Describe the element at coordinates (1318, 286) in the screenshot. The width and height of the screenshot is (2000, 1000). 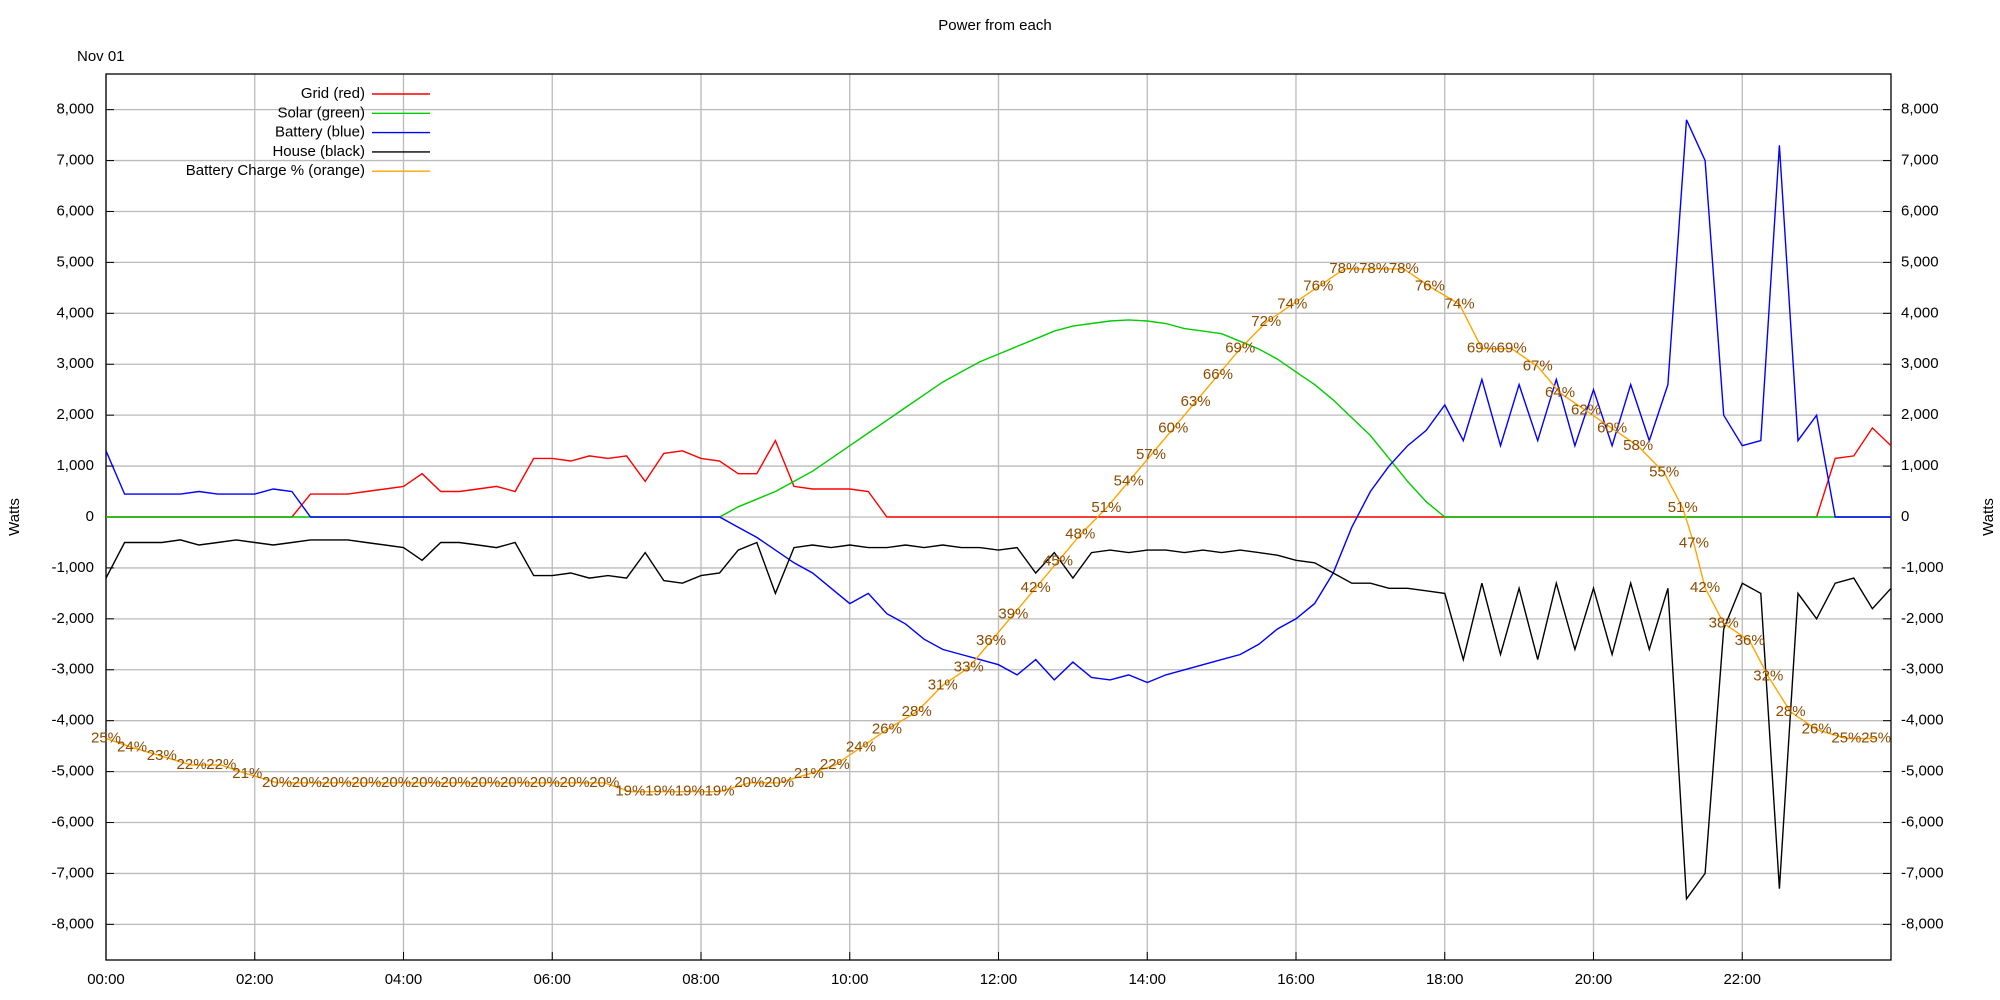
I see `data-label: 76%` at that location.